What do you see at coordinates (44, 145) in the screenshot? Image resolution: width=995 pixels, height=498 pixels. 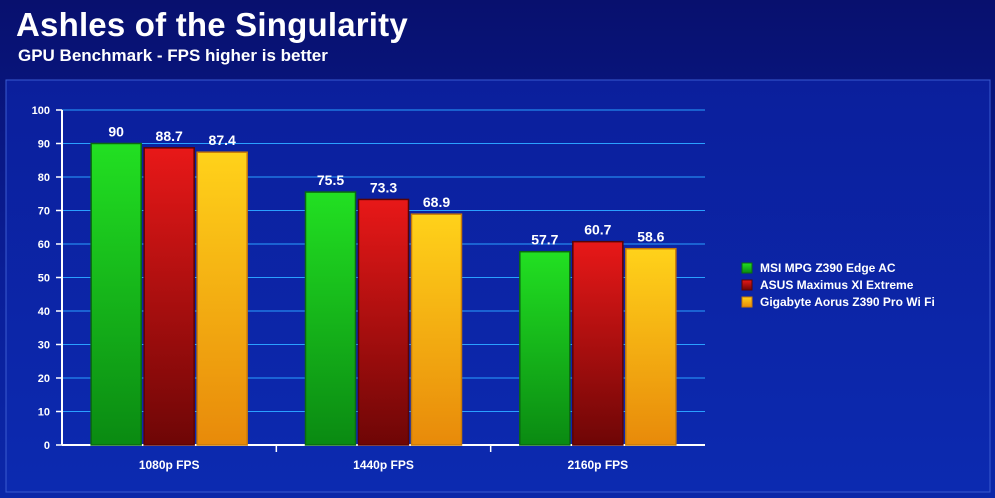 I see `y-tick-label: 90` at bounding box center [44, 145].